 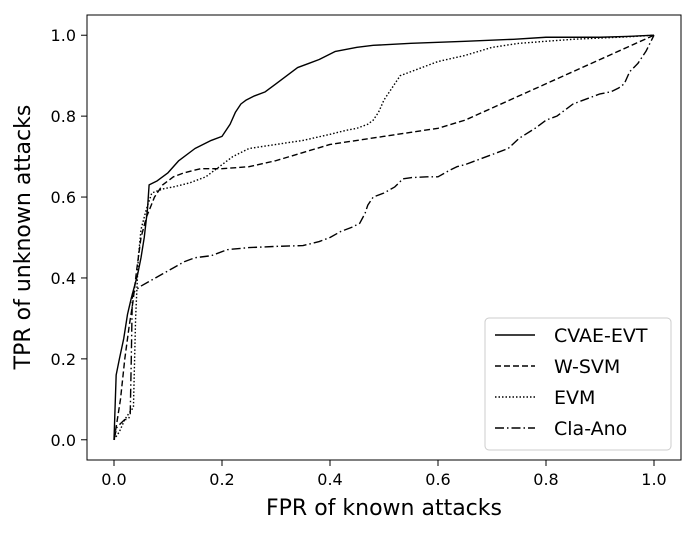 I want to click on y-tick-label: 0.6, so click(x=63, y=197).